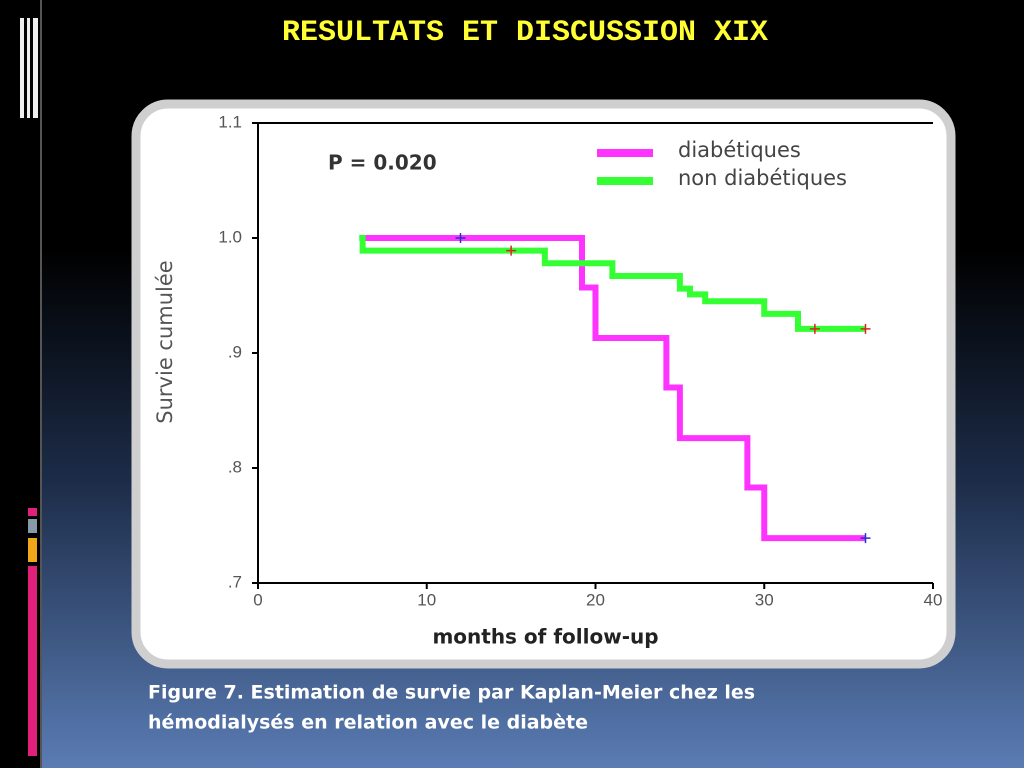 The image size is (1024, 768). What do you see at coordinates (382, 163) in the screenshot?
I see `annotation: P = 0.020` at bounding box center [382, 163].